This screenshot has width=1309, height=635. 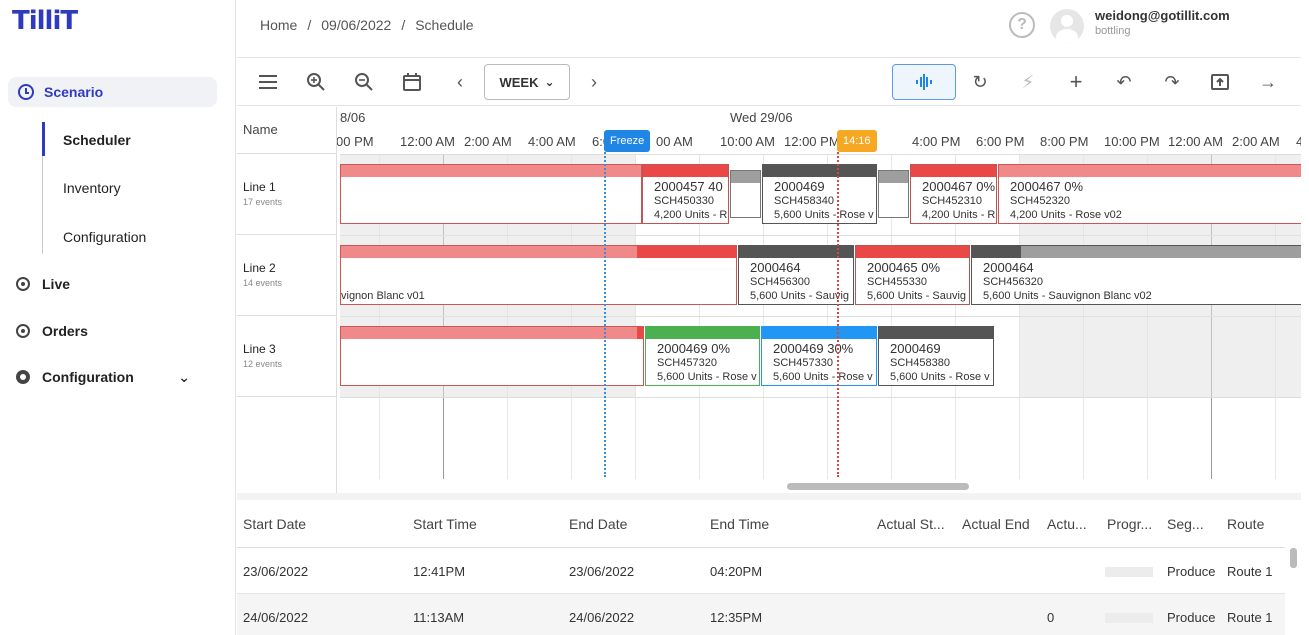 I want to click on gantt-bar: 2000469 SCH458380 5,600 Units - Rose v, so click(x=936, y=356).